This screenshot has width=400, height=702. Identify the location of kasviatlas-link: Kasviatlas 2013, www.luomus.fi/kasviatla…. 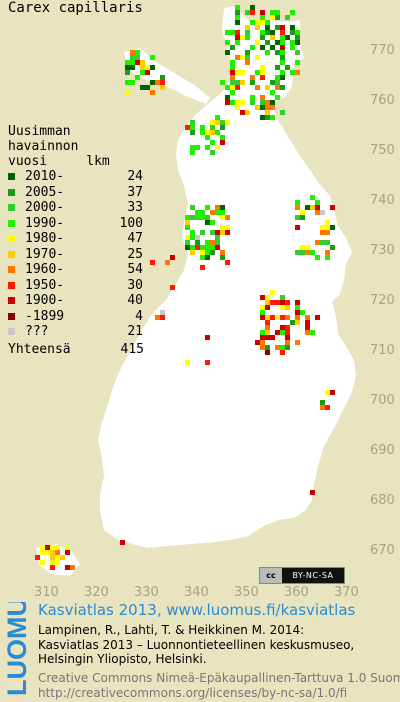
(197, 610).